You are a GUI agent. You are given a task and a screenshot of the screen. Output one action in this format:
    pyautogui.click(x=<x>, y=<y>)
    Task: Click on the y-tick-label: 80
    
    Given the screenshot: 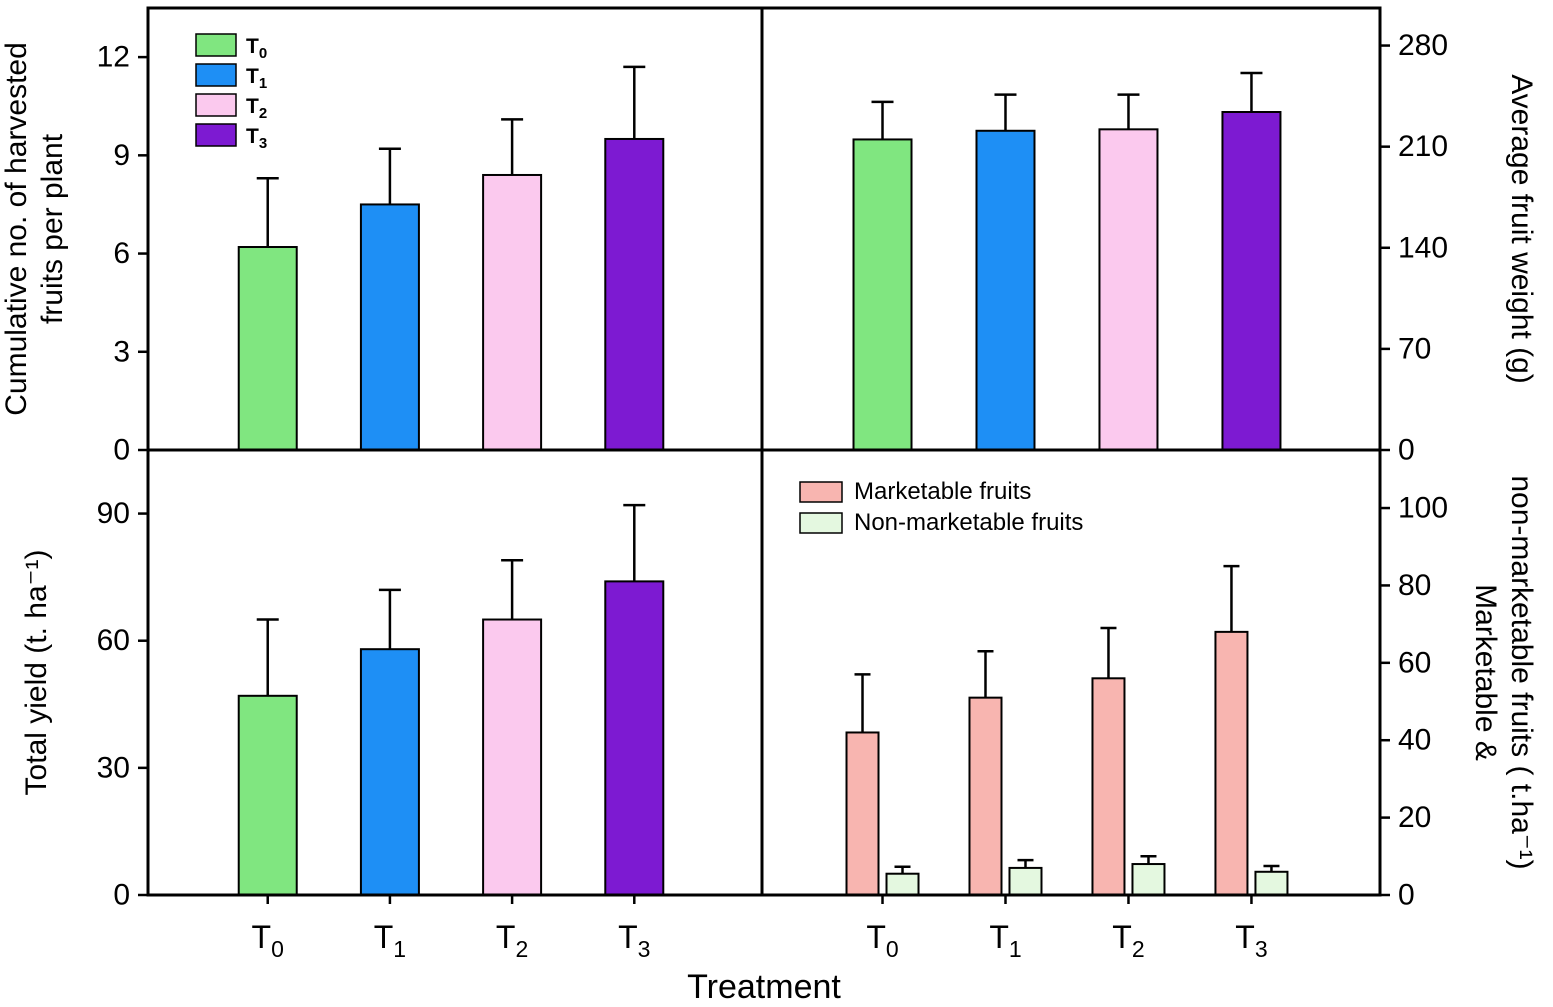 What is the action you would take?
    pyautogui.click(x=1414, y=585)
    